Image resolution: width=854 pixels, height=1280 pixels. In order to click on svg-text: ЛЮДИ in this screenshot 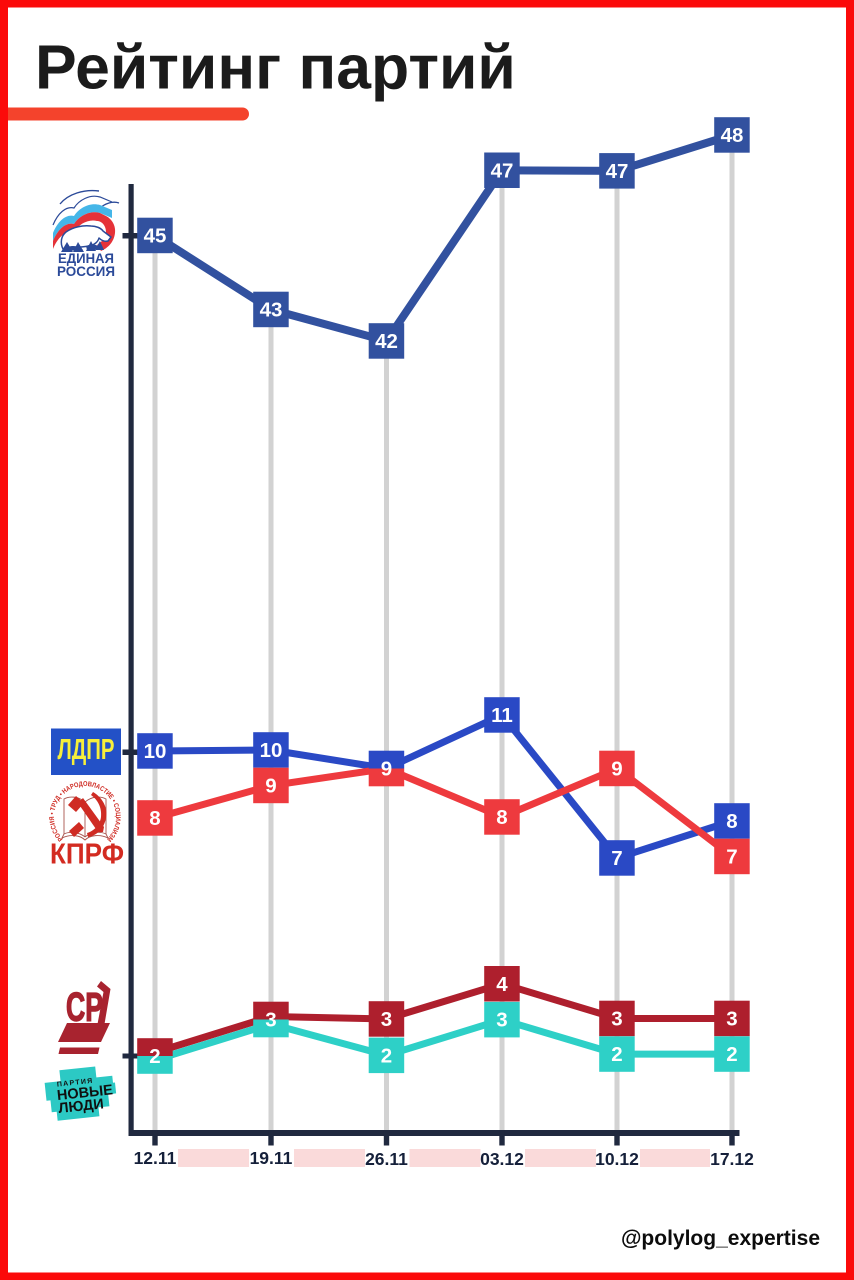, I will do `click(81, 1106)`.